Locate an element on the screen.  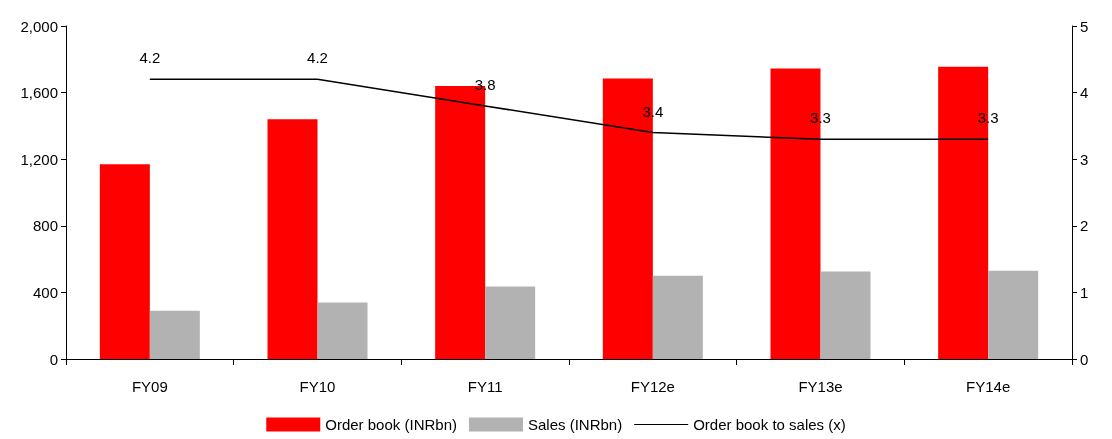
x-tick-label: FY14e is located at coordinates (988, 386).